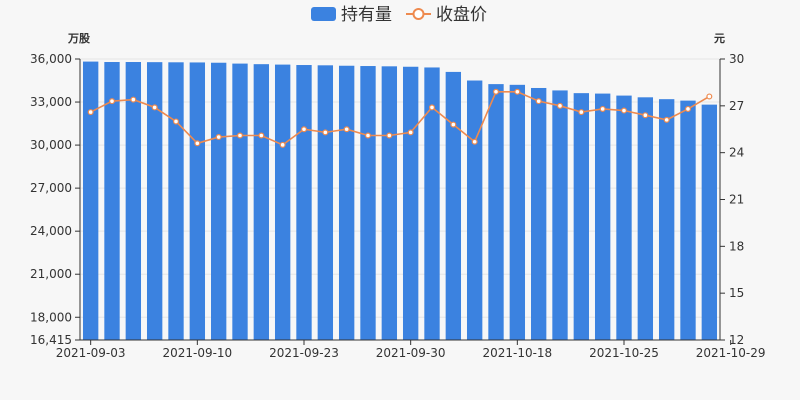 Image resolution: width=800 pixels, height=400 pixels. Describe the element at coordinates (323, 14) in the screenshot. I see `legend-bar-swatch` at that location.